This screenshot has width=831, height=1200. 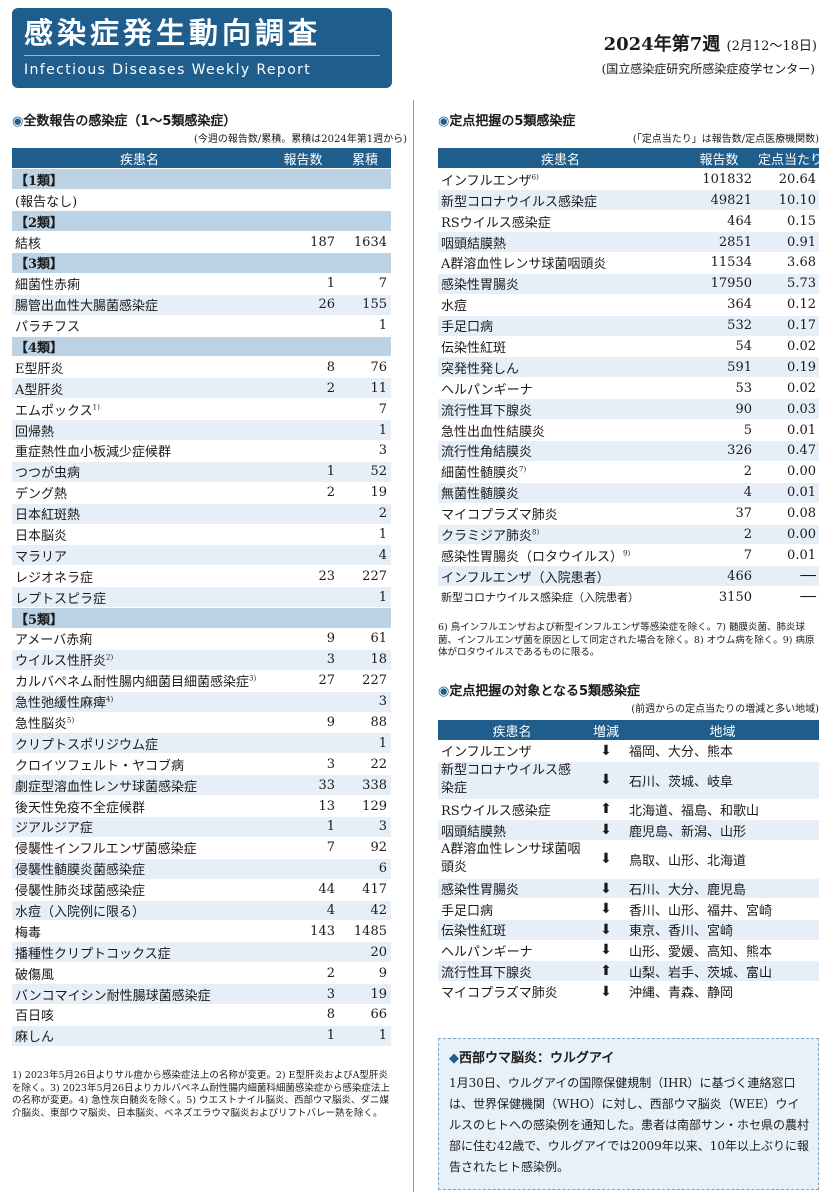 I want to click on disease-name-text: 手足口病, so click(x=467, y=328).